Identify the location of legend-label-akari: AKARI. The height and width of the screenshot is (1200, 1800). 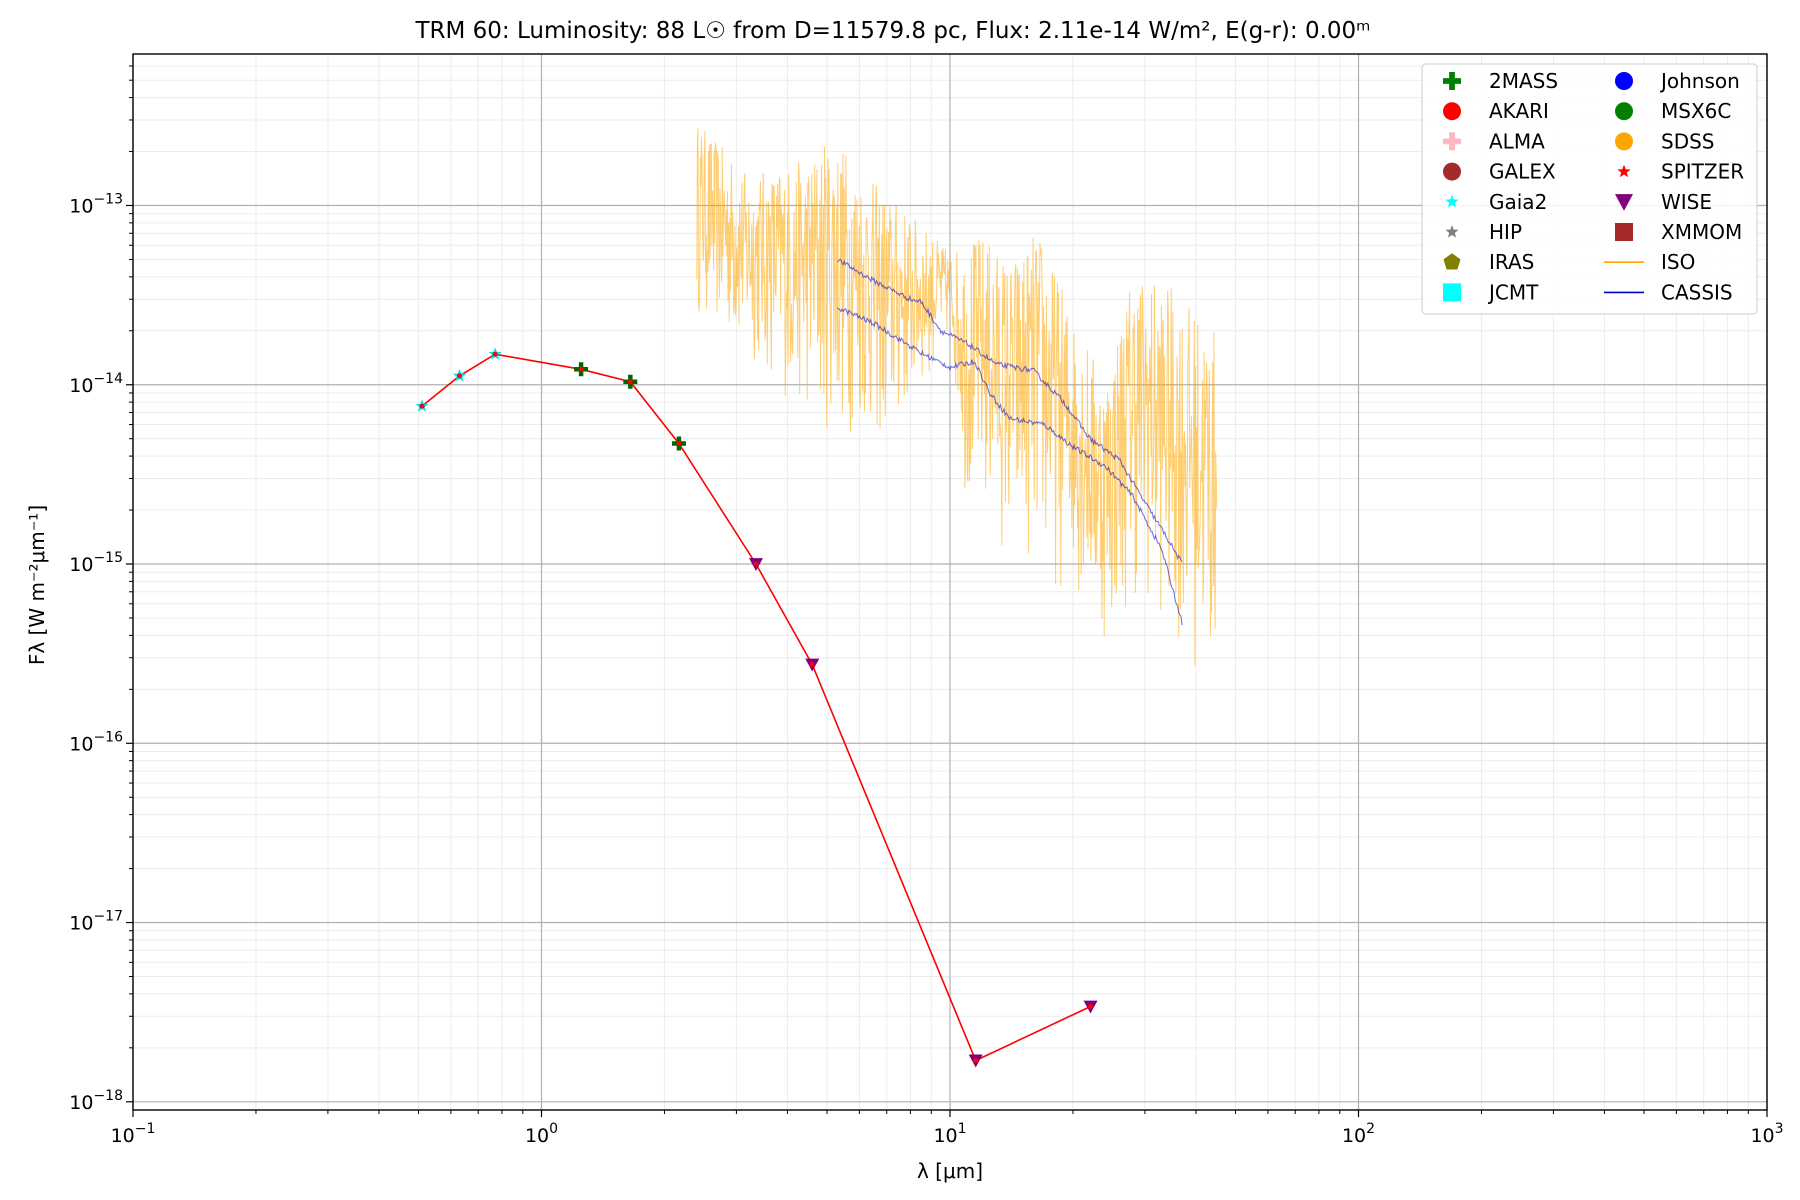
(1519, 111).